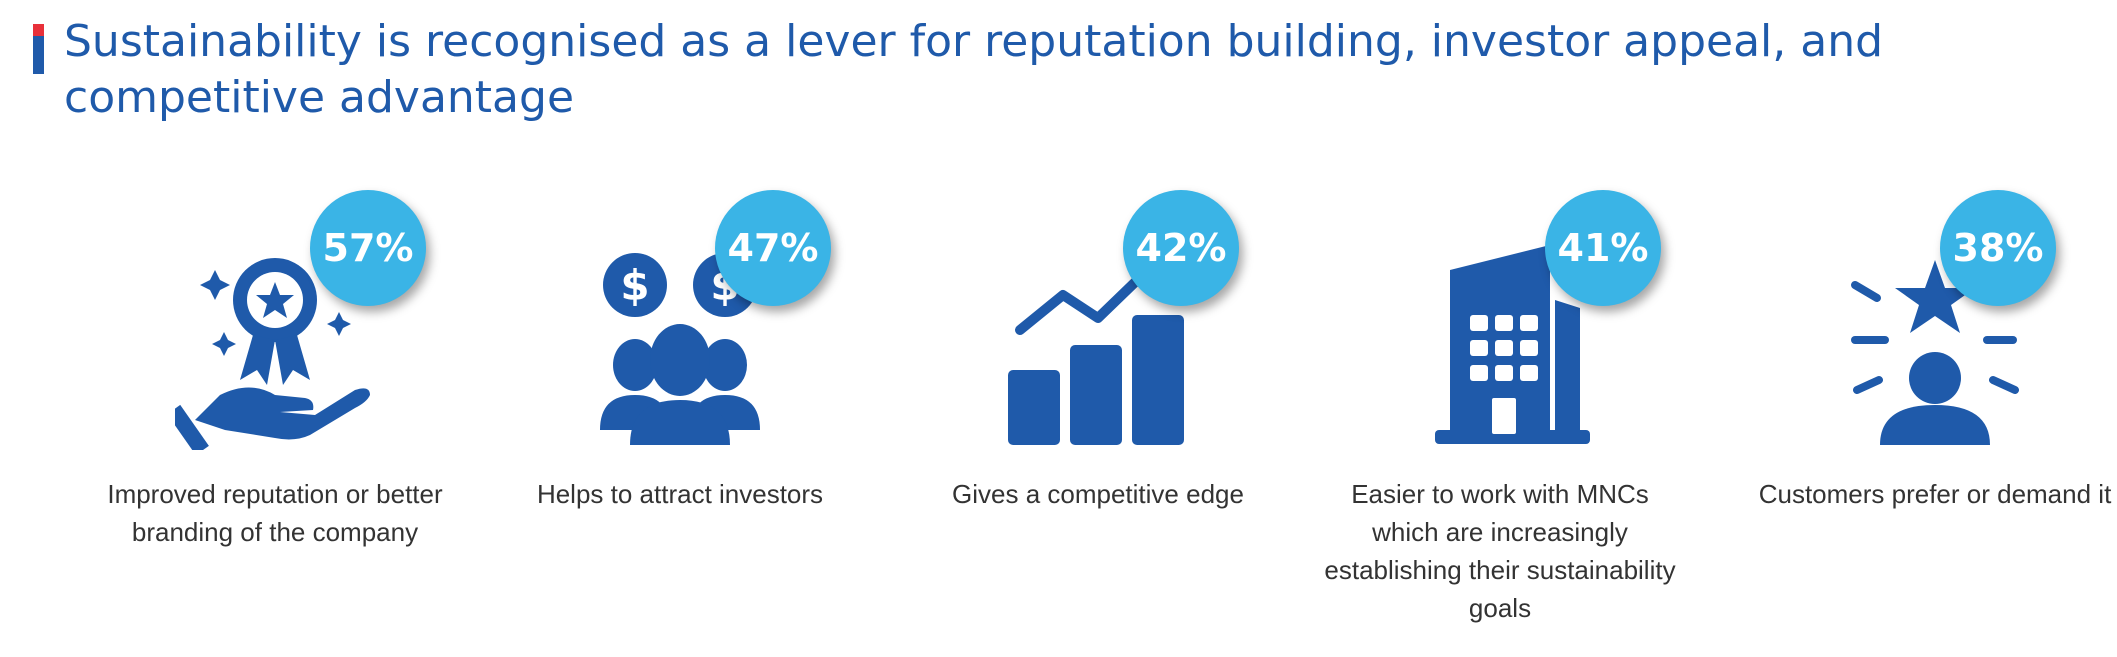 The image size is (2117, 657). I want to click on stat-item-competitive-edge: 42% Gives a competitive edge, so click(1098, 420).